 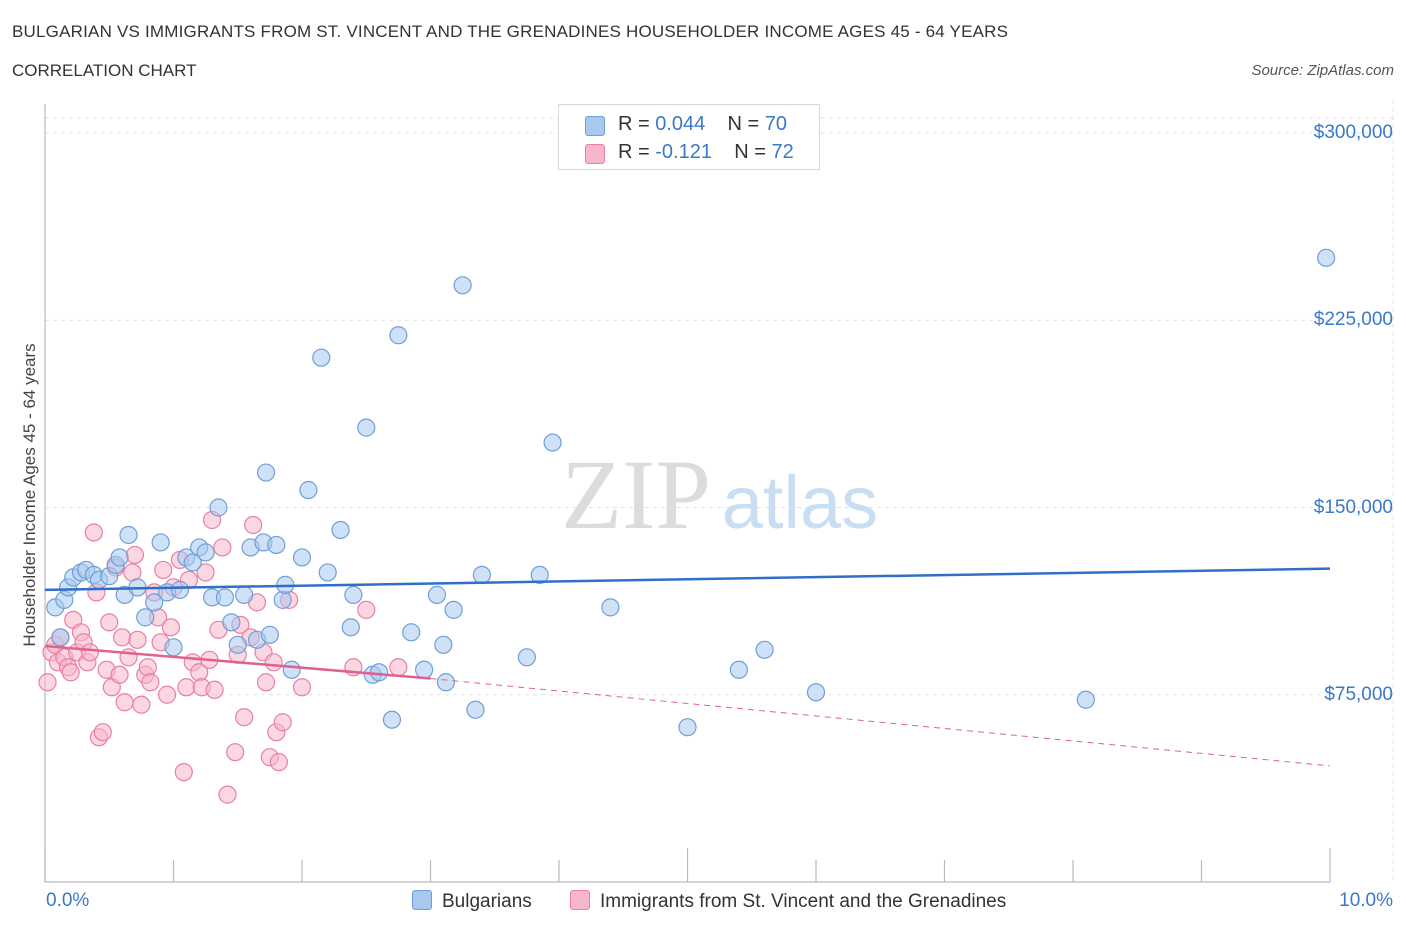 I want to click on chart-subtitle: CORRELATION CHART, so click(x=104, y=70).